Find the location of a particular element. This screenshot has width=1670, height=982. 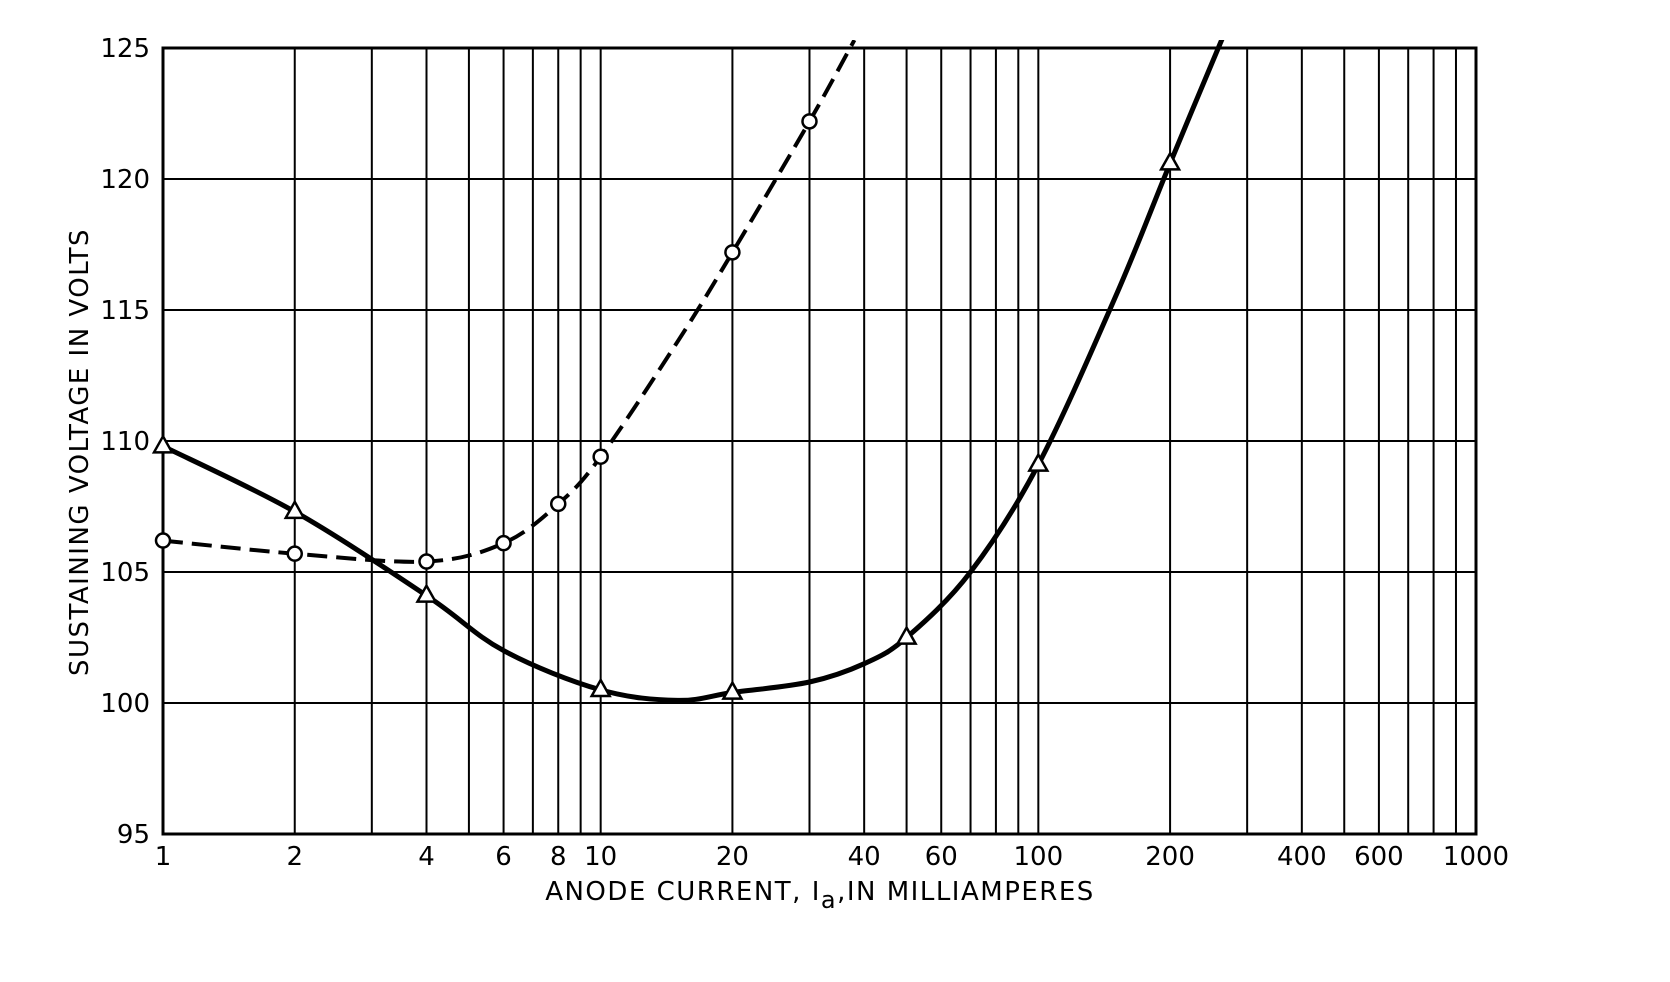

y-tick-label: 100 is located at coordinates (125, 704).